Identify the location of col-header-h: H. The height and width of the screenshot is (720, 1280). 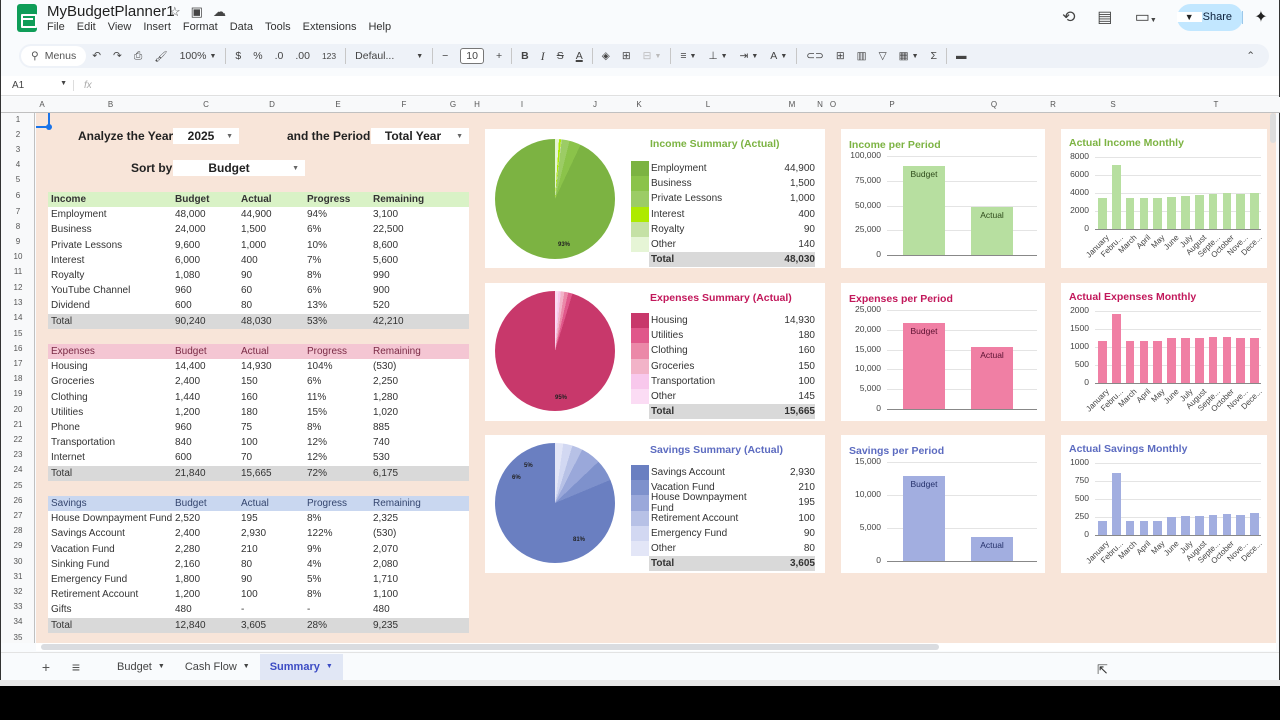
(477, 104).